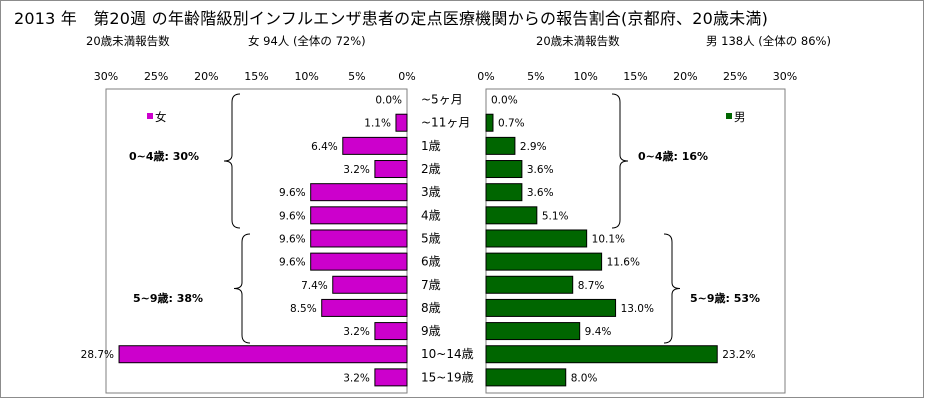  What do you see at coordinates (535, 76) in the screenshot?
I see `right-axis-tick-label: 5%` at bounding box center [535, 76].